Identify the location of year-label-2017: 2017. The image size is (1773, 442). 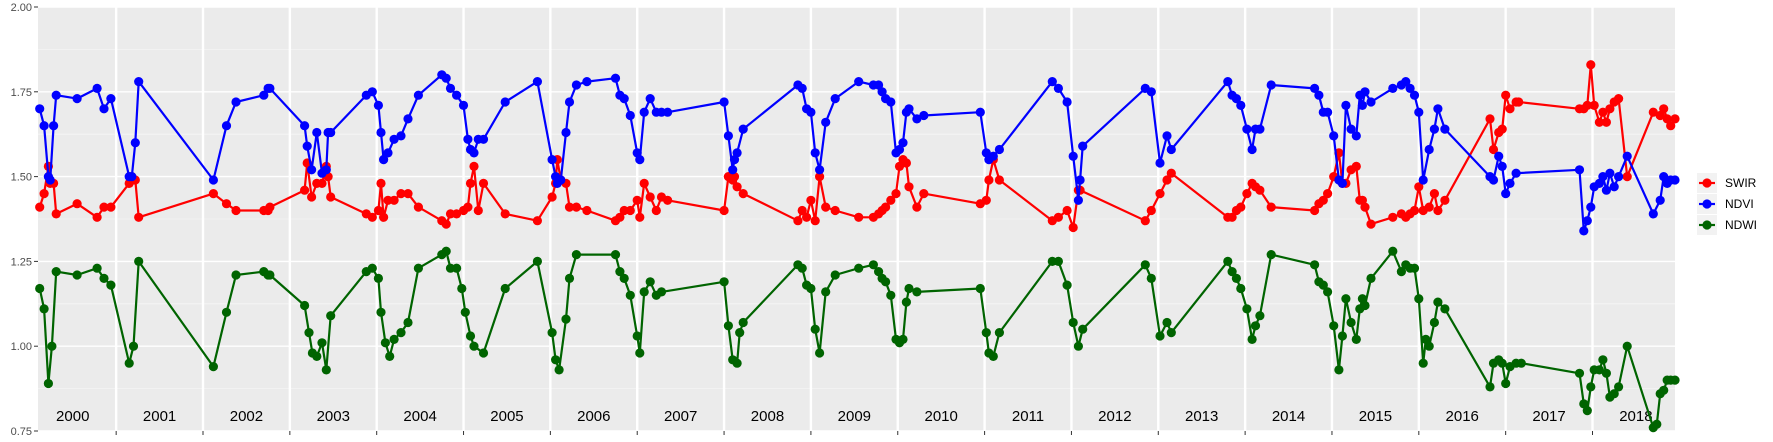
(1548, 416).